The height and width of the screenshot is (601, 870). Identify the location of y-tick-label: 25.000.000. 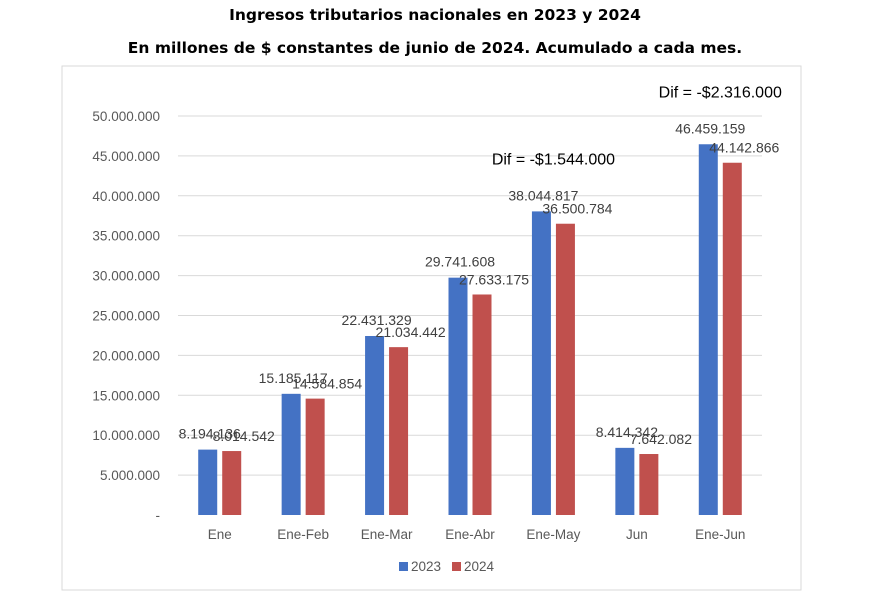
(126, 316).